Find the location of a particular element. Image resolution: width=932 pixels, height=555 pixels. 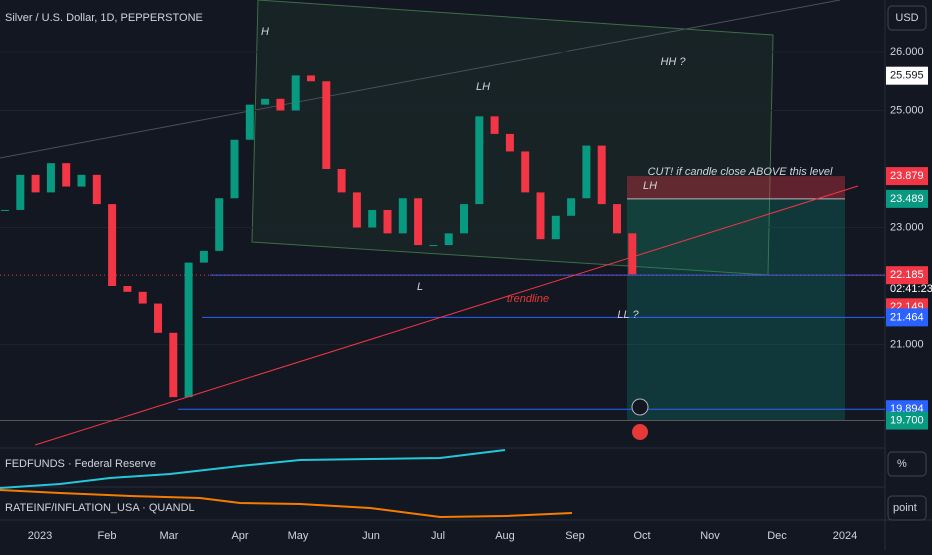

x-tick-label: 2024 is located at coordinates (845, 536).